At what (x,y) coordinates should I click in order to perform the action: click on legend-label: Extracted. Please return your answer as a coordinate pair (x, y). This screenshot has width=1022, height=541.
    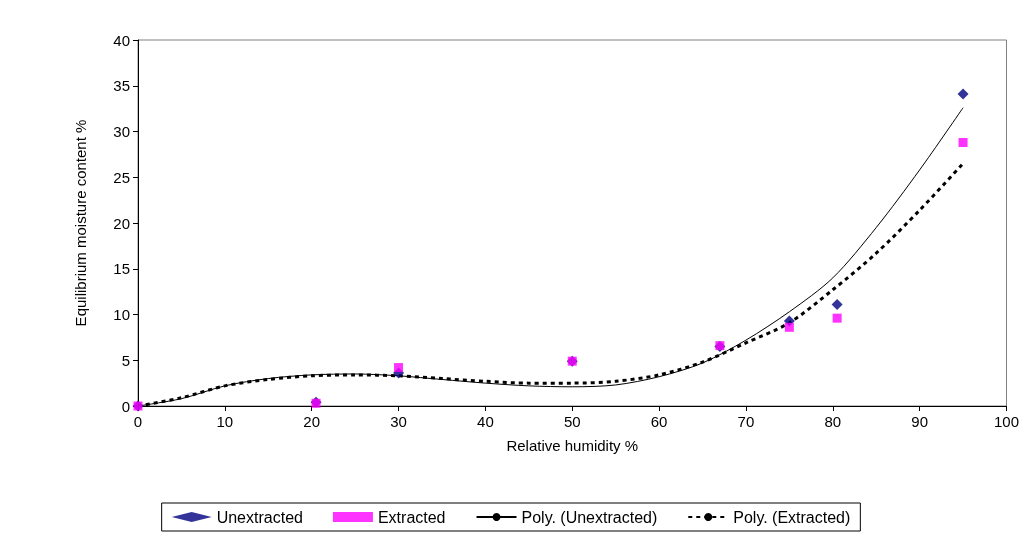
    Looking at the image, I should click on (411, 517).